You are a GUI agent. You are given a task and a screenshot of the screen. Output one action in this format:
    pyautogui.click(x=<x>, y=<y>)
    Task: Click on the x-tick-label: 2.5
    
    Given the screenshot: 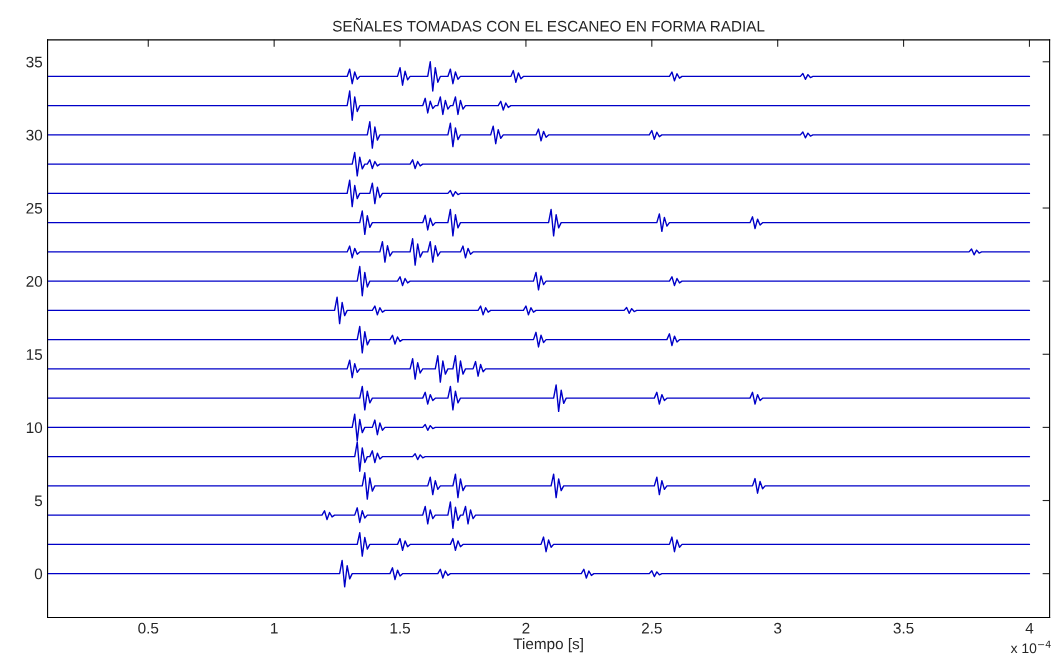 What is the action you would take?
    pyautogui.click(x=651, y=628)
    